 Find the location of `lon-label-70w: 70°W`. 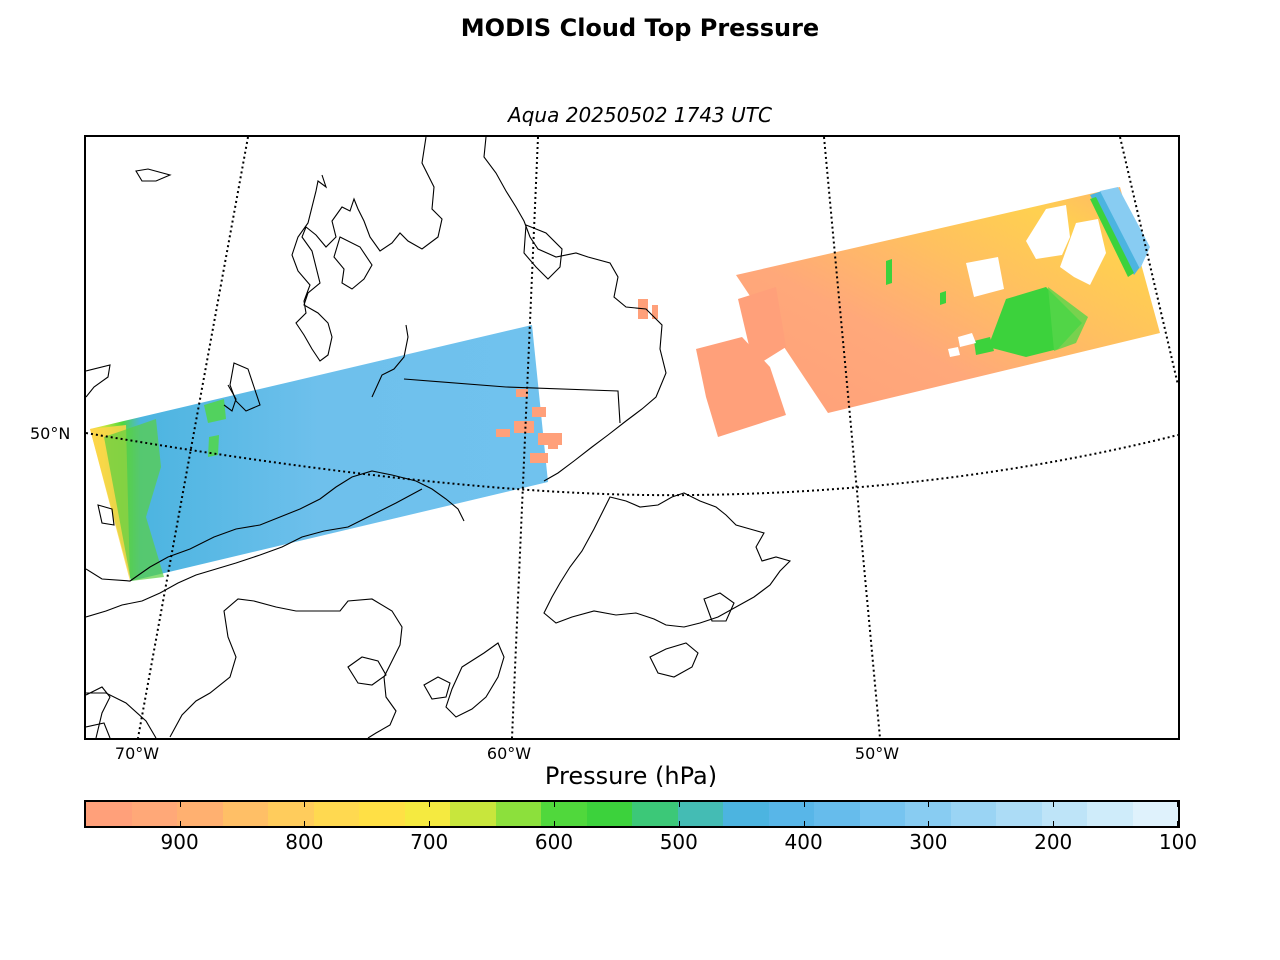

lon-label-70w: 70°W is located at coordinates (137, 753).